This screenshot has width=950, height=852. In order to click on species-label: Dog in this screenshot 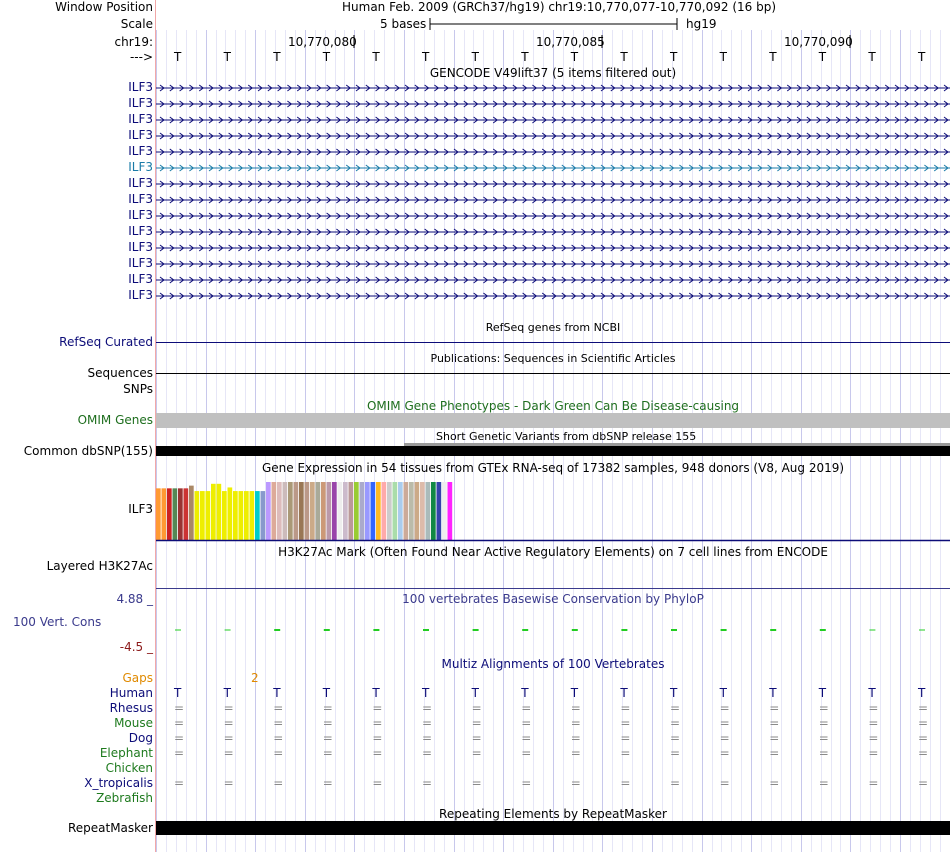, I will do `click(140, 738)`.